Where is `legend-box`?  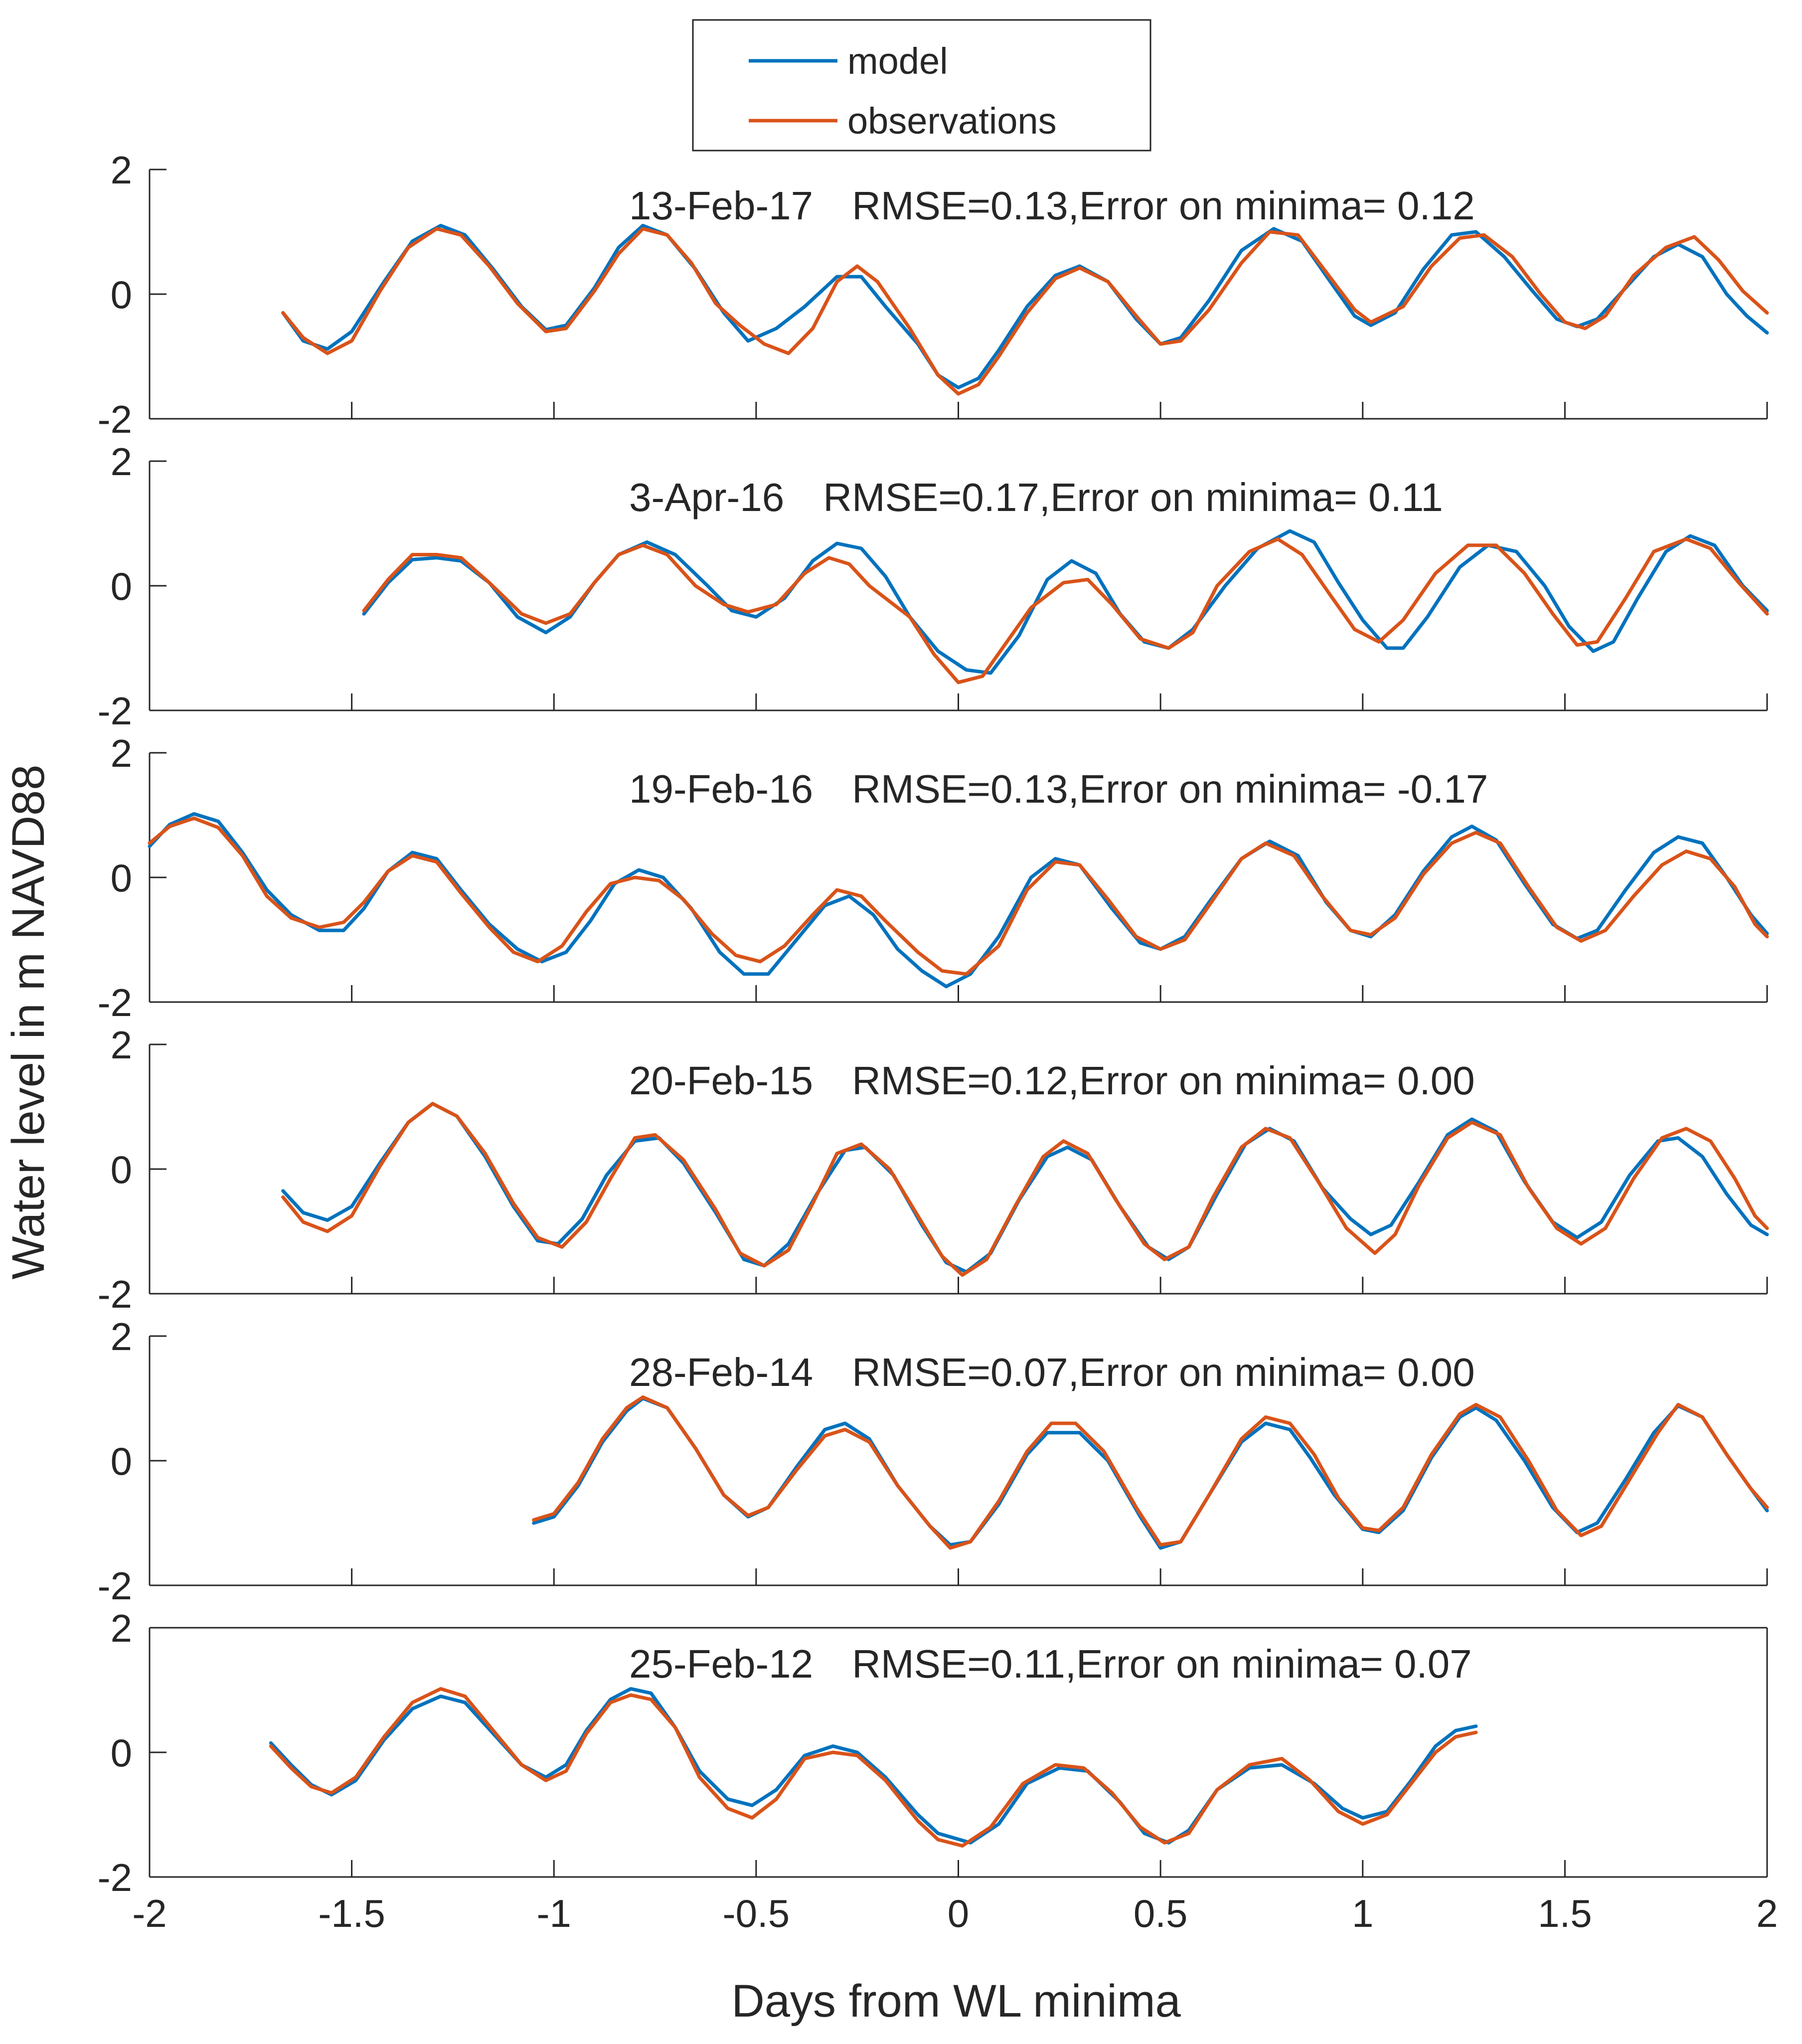 legend-box is located at coordinates (921, 85).